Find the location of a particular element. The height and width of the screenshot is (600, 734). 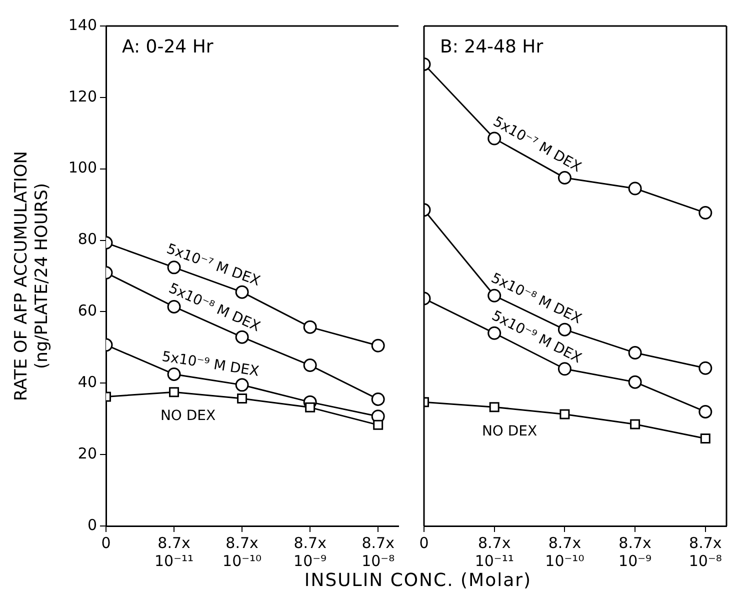

text: B: 24-48 Hr is located at coordinates (492, 47).